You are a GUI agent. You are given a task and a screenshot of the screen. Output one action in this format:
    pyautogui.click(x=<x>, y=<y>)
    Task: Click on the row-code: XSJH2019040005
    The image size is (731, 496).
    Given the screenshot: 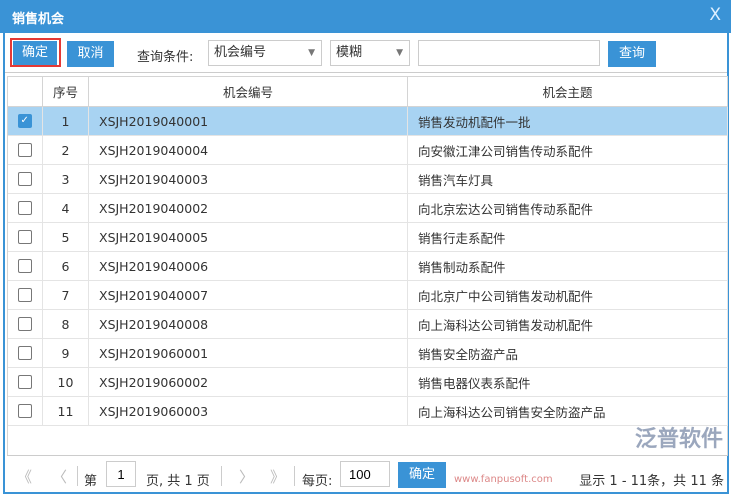 What is the action you would take?
    pyautogui.click(x=248, y=237)
    